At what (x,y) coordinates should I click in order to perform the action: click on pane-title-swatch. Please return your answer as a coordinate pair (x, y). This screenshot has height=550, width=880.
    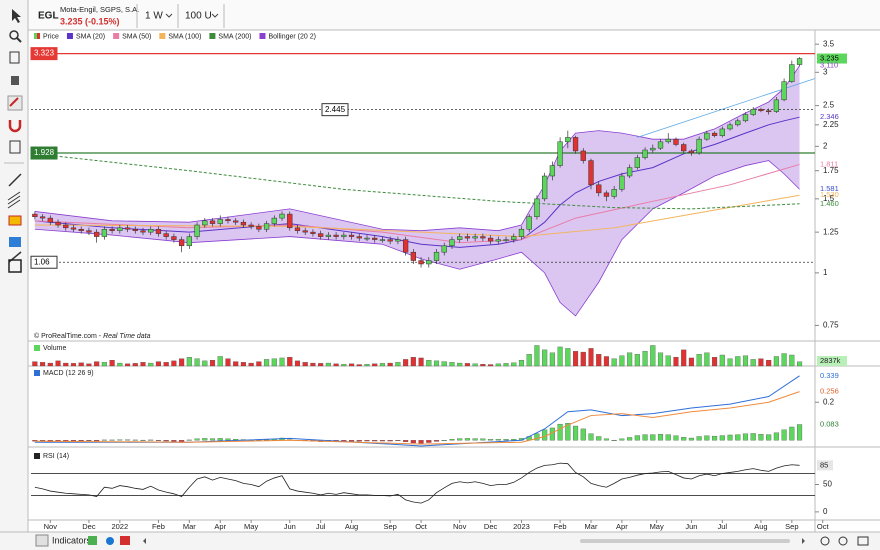
    Looking at the image, I should click on (37, 373).